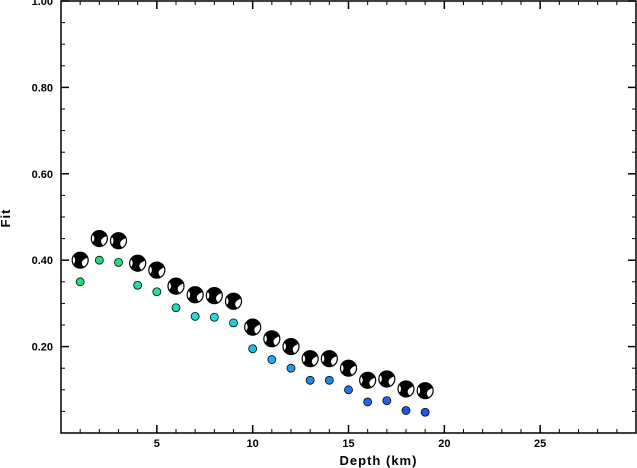 This screenshot has width=637, height=468. I want to click on y-tick-label: 0.80, so click(42, 88).